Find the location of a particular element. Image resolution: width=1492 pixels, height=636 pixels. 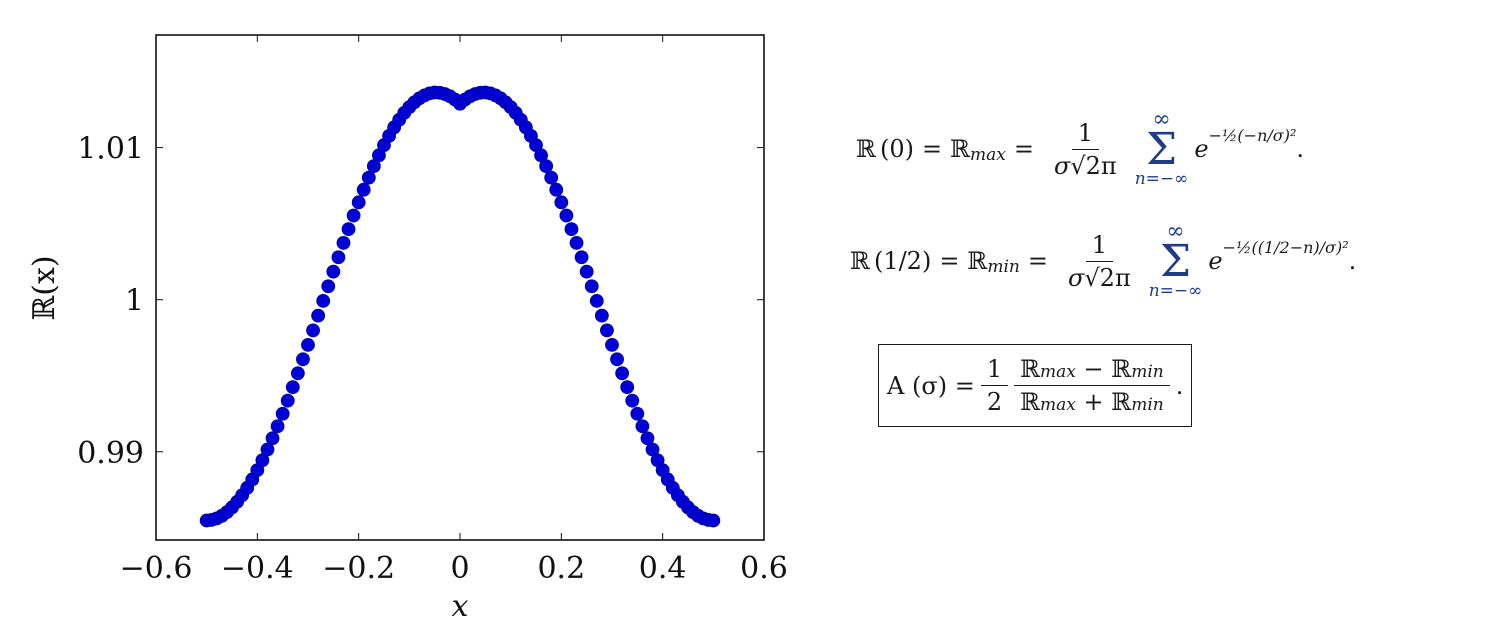

x-axis-label: x is located at coordinates (460, 606).